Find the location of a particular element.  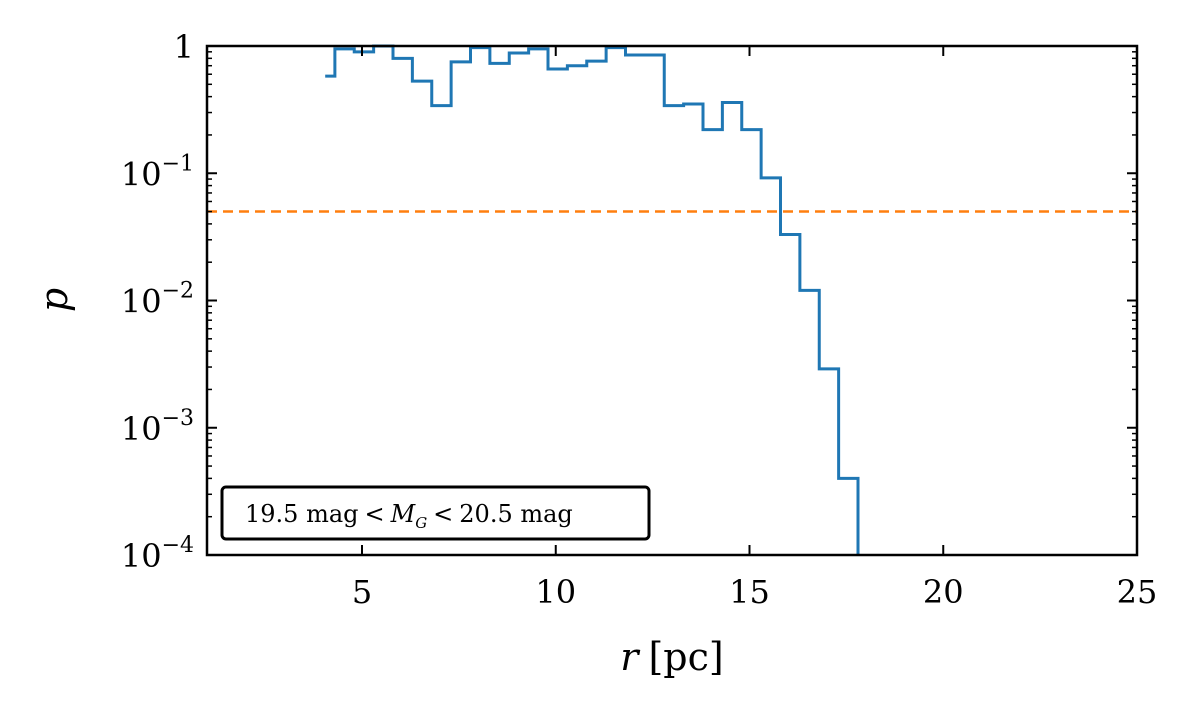

y-tick-label: 10⁻² is located at coordinates (157, 300).